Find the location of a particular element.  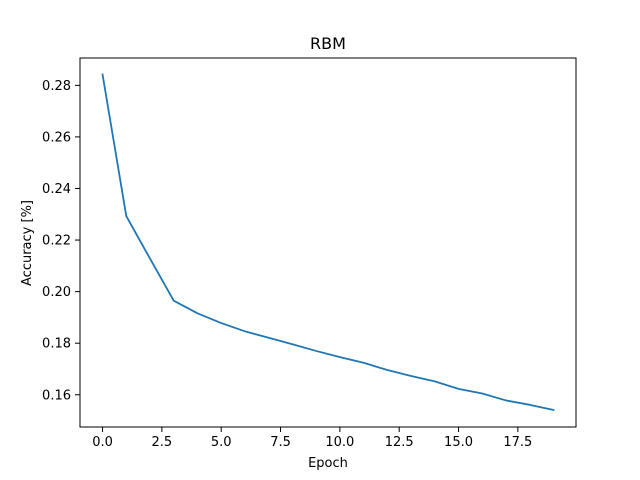

x-tick-label: 2.5 is located at coordinates (162, 442).